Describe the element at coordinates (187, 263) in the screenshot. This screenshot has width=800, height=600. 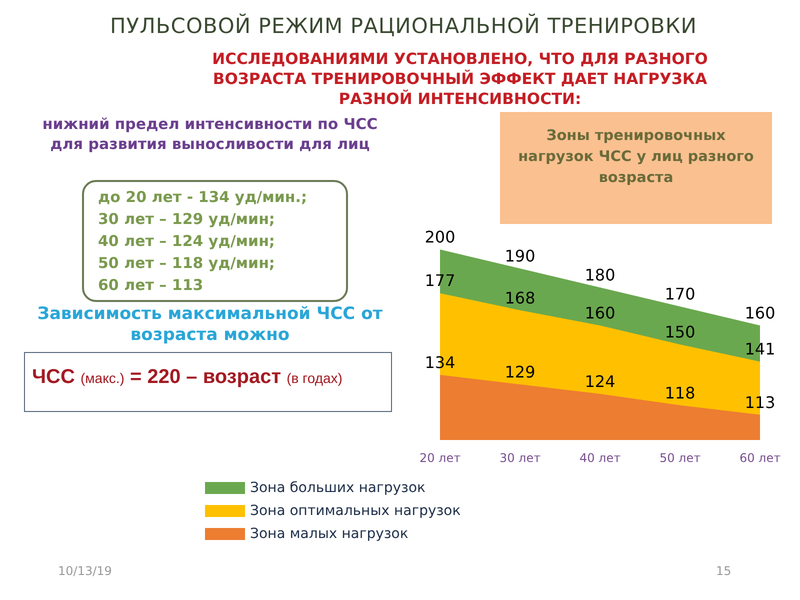
I see `text: 50 лет – 118 уд/мин;` at that location.